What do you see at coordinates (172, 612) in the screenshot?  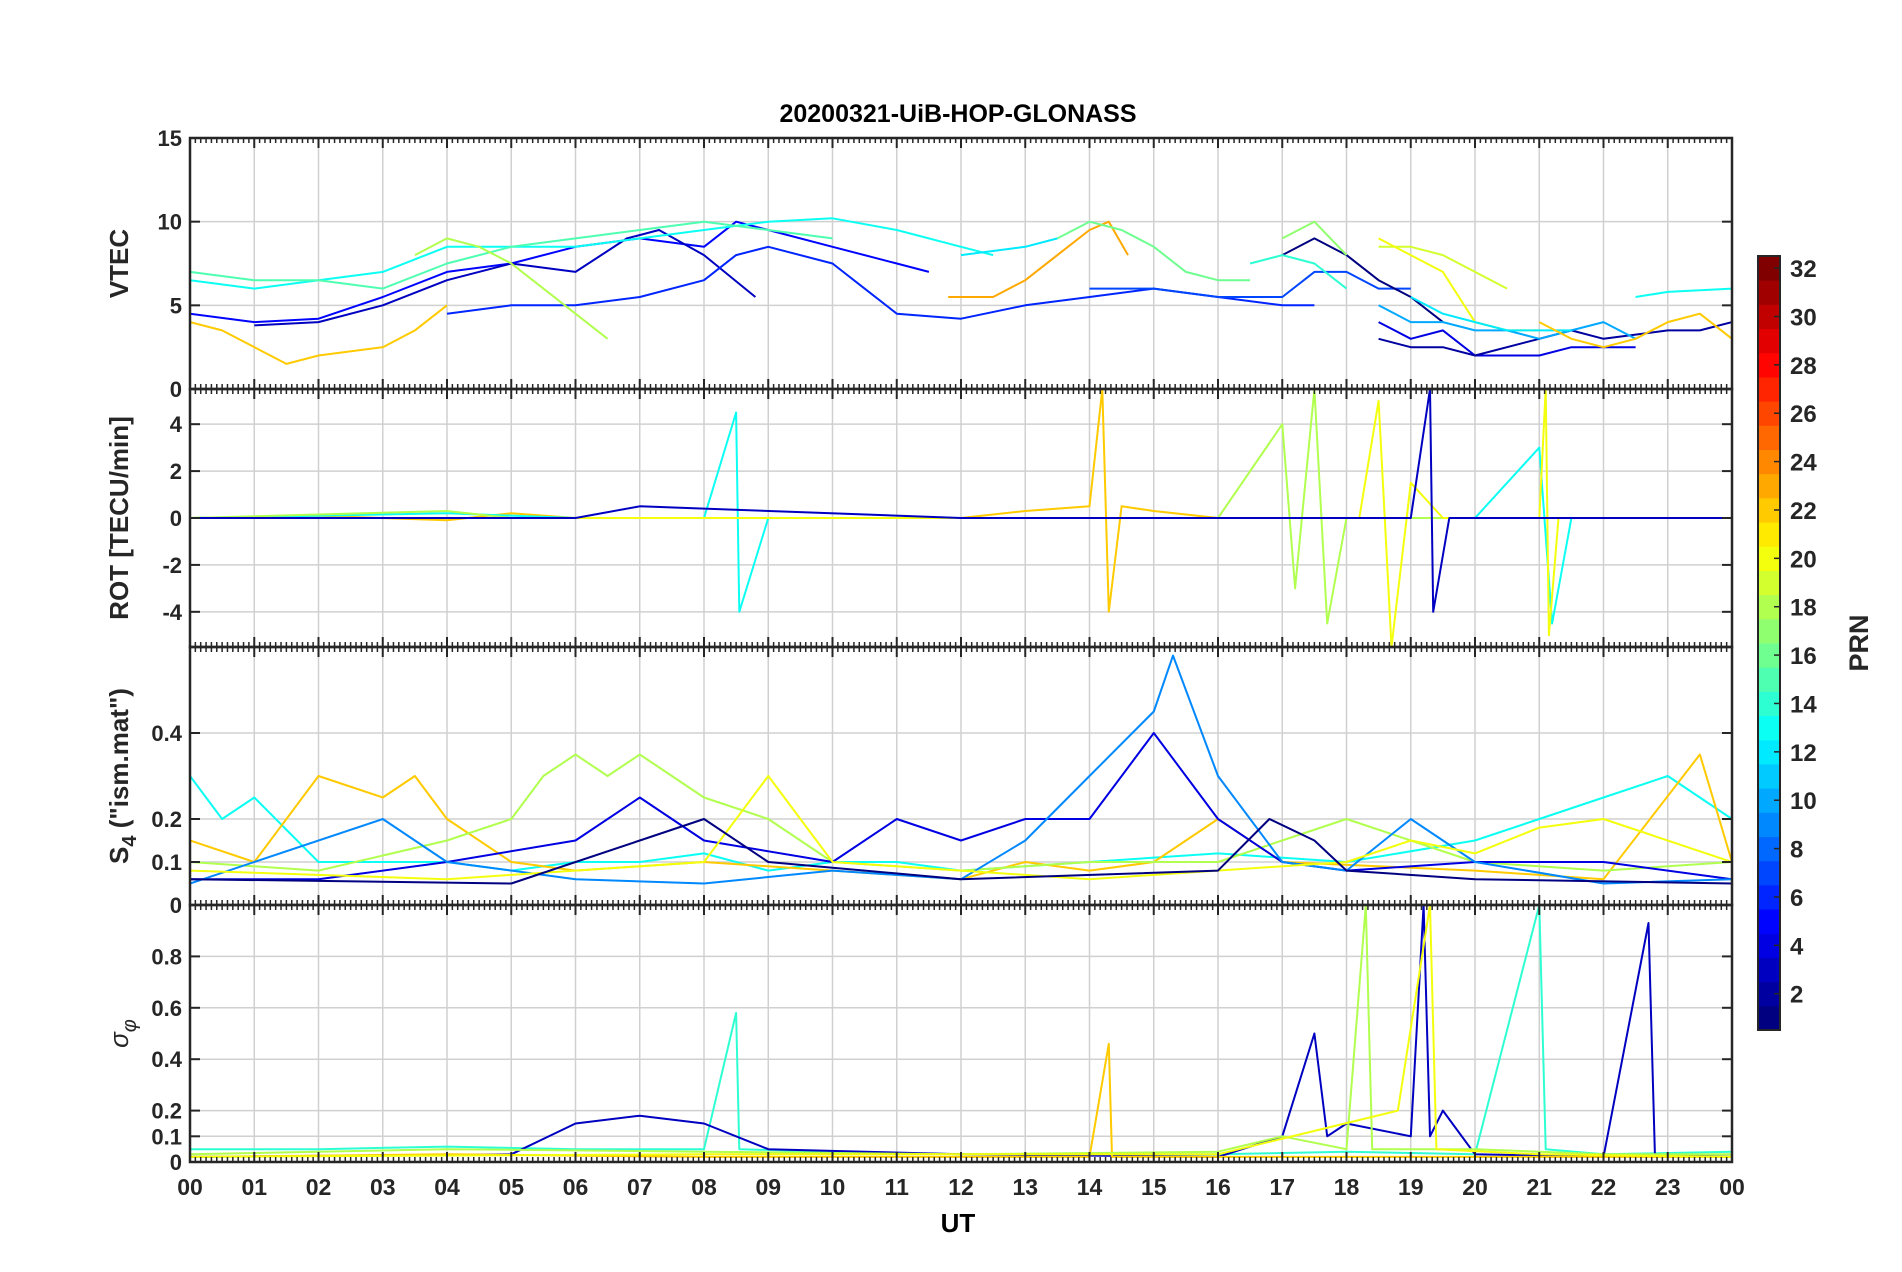 I see `y-tick-label: -4` at bounding box center [172, 612].